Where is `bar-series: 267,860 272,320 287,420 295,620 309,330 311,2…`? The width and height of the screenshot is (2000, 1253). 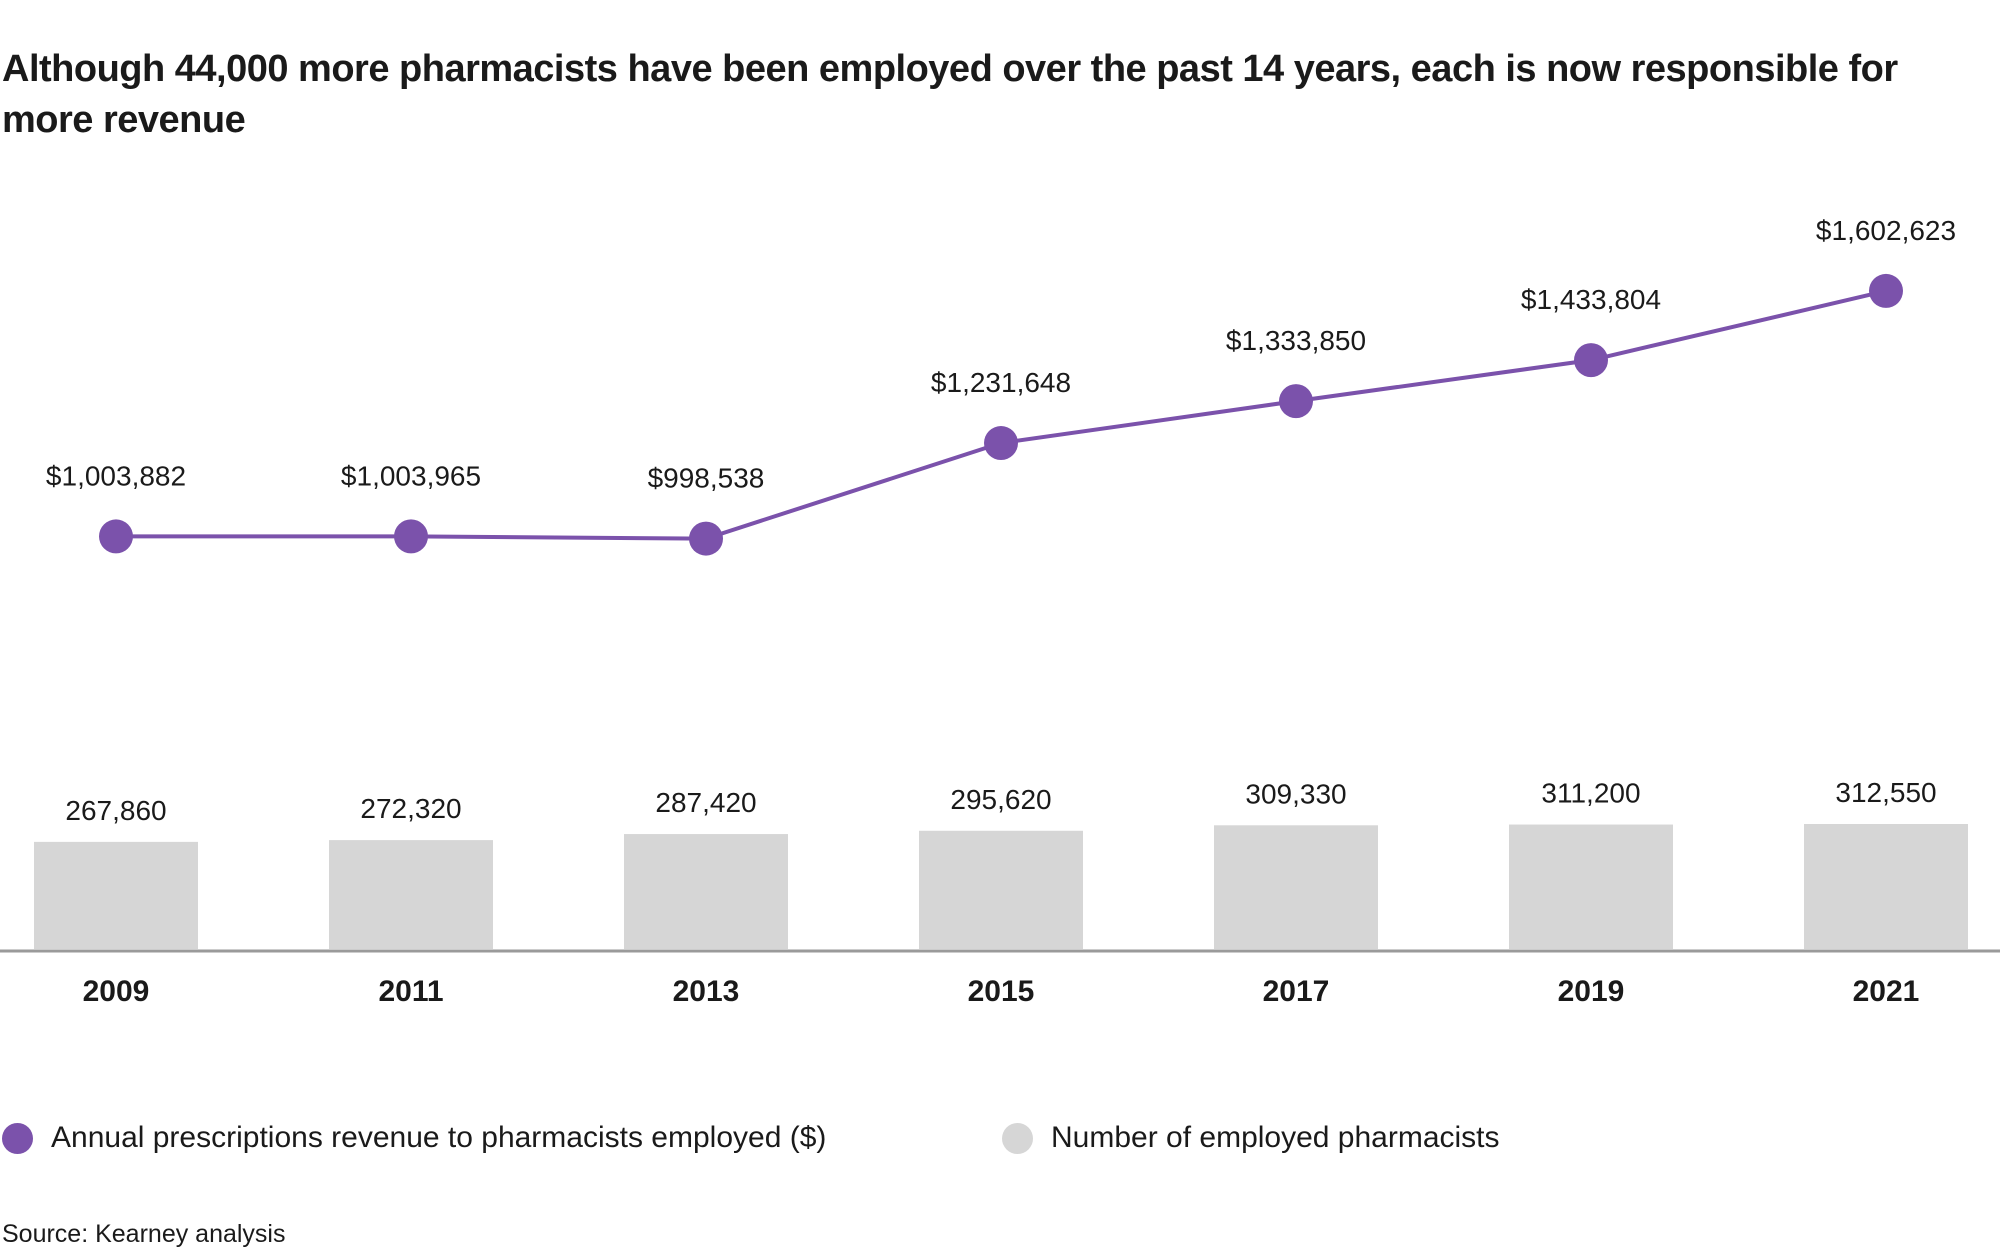 bar-series: 267,860 272,320 287,420 295,620 309,330 311,2… is located at coordinates (1001, 863).